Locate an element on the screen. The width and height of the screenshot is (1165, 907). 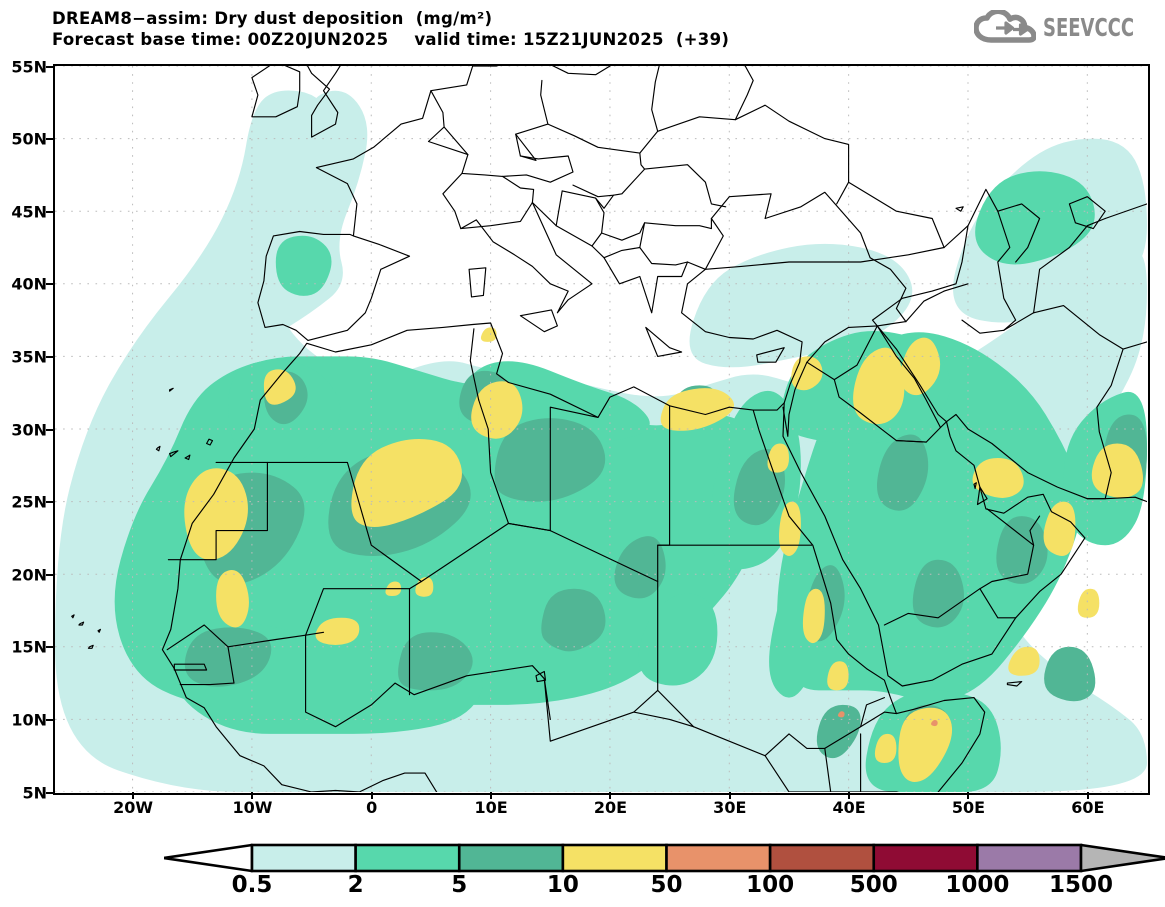
y-tick-label: 45N is located at coordinates (29, 212).